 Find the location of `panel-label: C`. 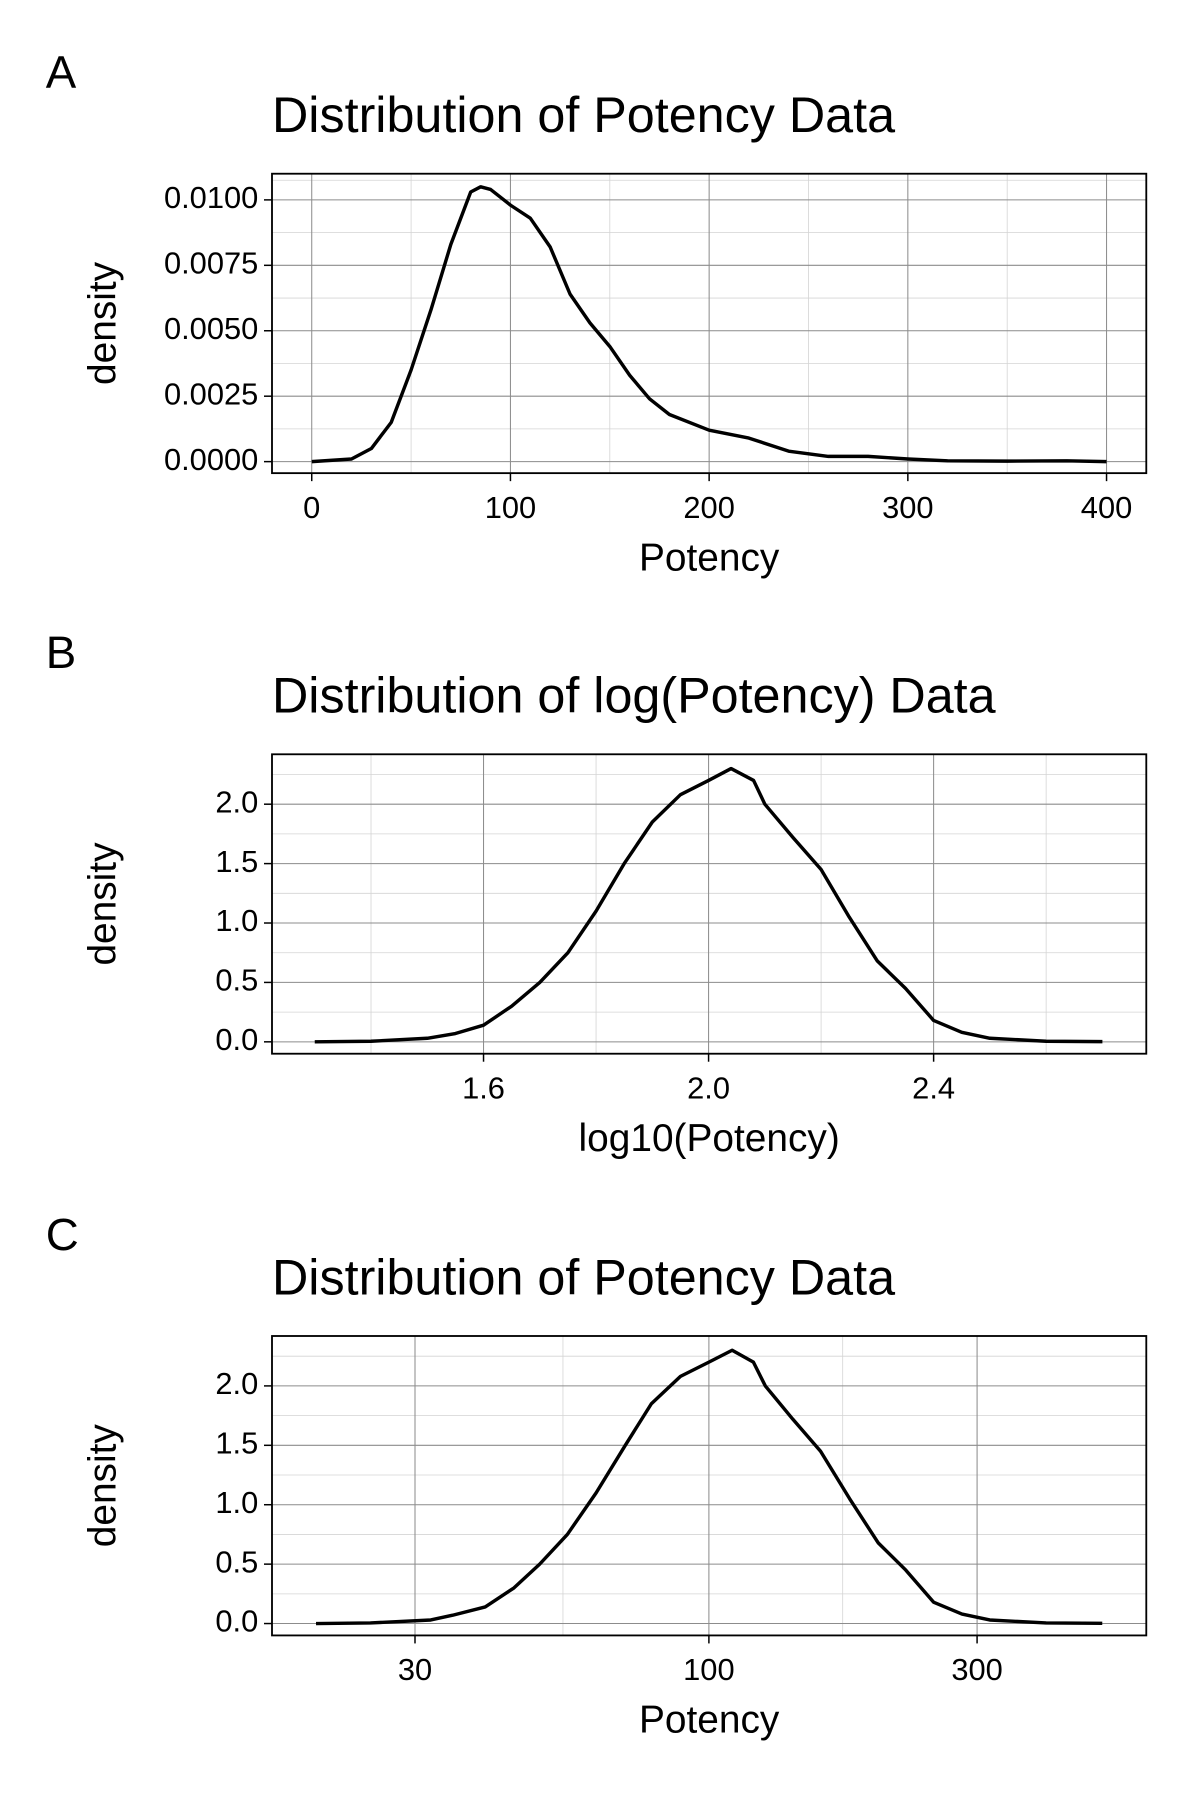

panel-label: C is located at coordinates (62, 1234).